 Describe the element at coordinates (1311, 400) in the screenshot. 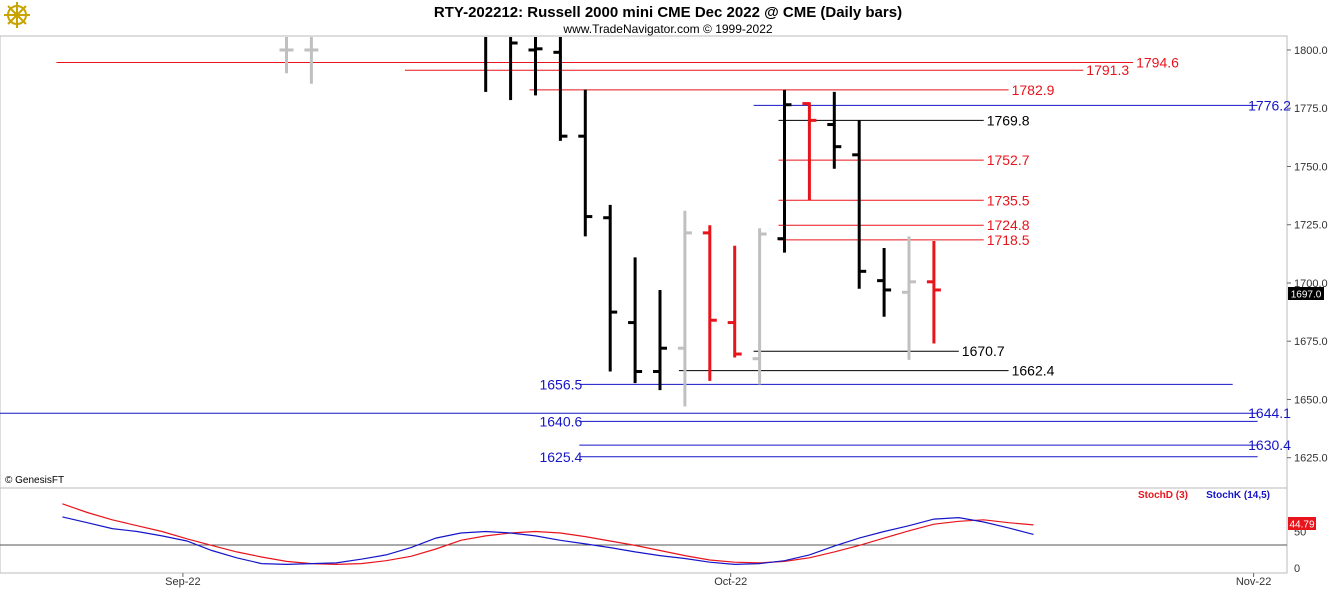

I see `price-tick-label: 1650.0` at that location.